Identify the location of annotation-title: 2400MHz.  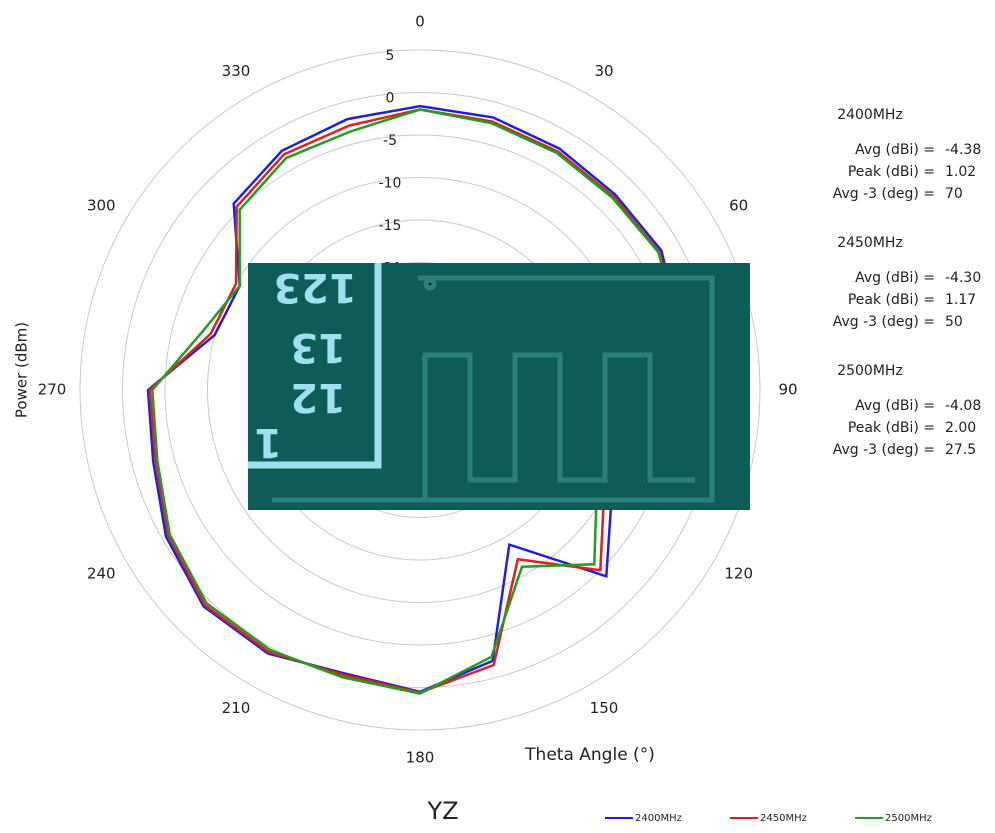
(870, 115).